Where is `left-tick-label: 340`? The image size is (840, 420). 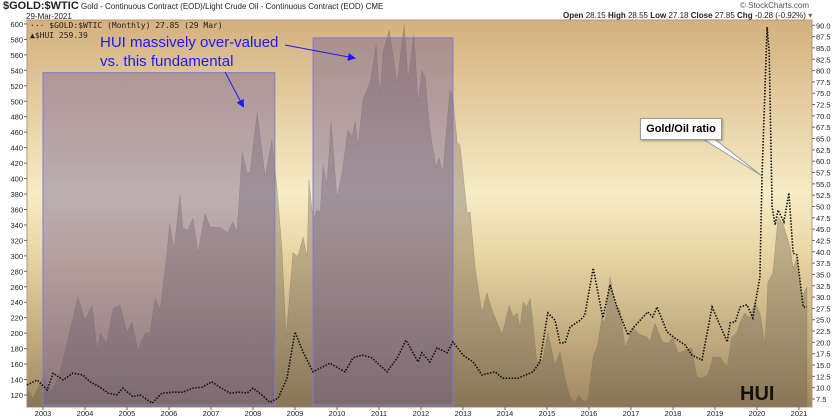
left-tick-label: 340 is located at coordinates (16, 225).